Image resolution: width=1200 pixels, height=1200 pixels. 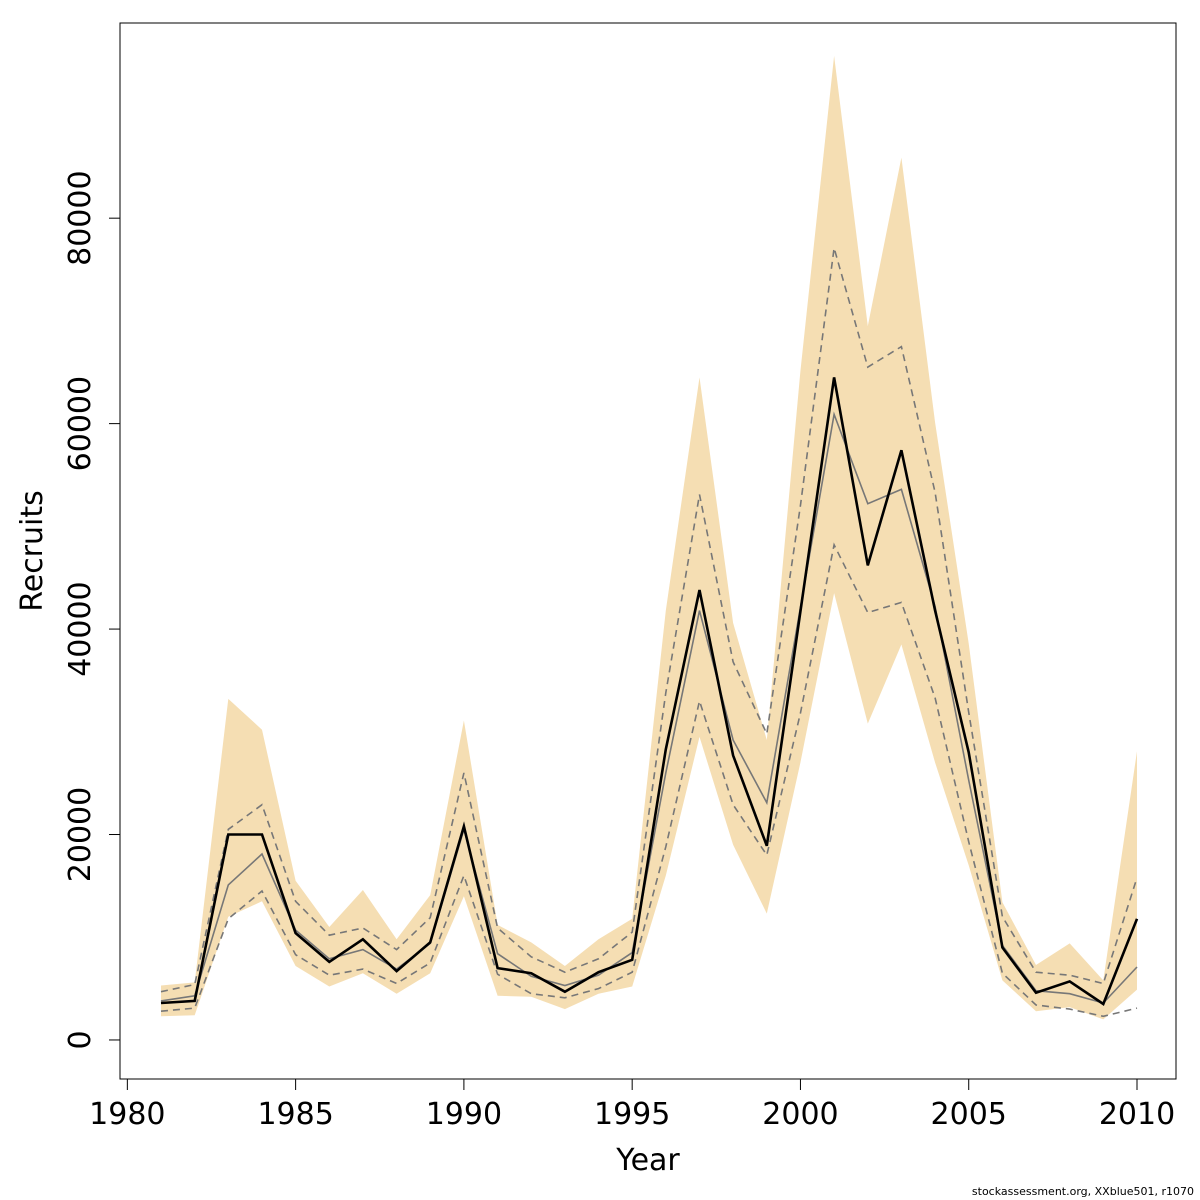 What do you see at coordinates (127, 1114) in the screenshot?
I see `x-tick-label: 1980` at bounding box center [127, 1114].